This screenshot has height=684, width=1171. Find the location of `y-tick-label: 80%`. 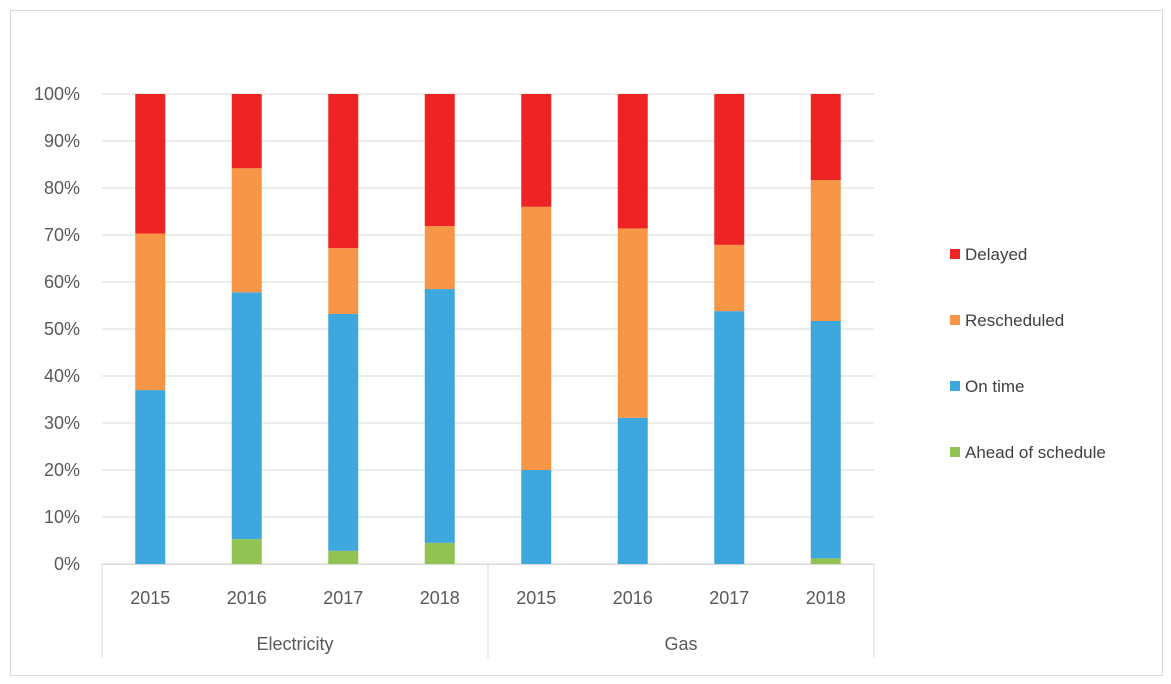

y-tick-label: 80% is located at coordinates (62, 188).